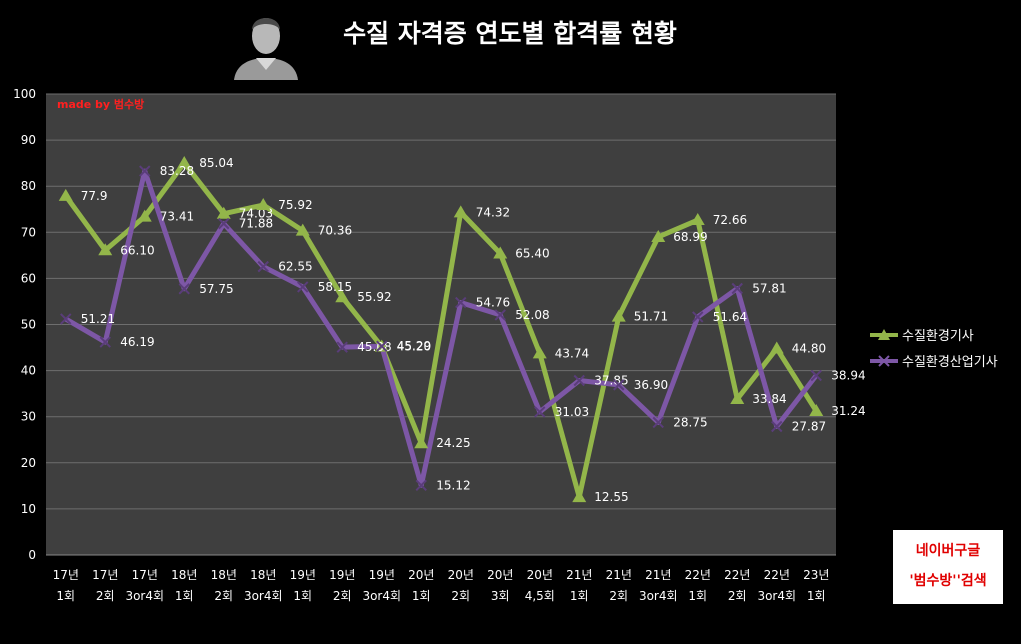 The height and width of the screenshot is (644, 1021). What do you see at coordinates (216, 163) in the screenshot?
I see `data-label: 85.04` at bounding box center [216, 163].